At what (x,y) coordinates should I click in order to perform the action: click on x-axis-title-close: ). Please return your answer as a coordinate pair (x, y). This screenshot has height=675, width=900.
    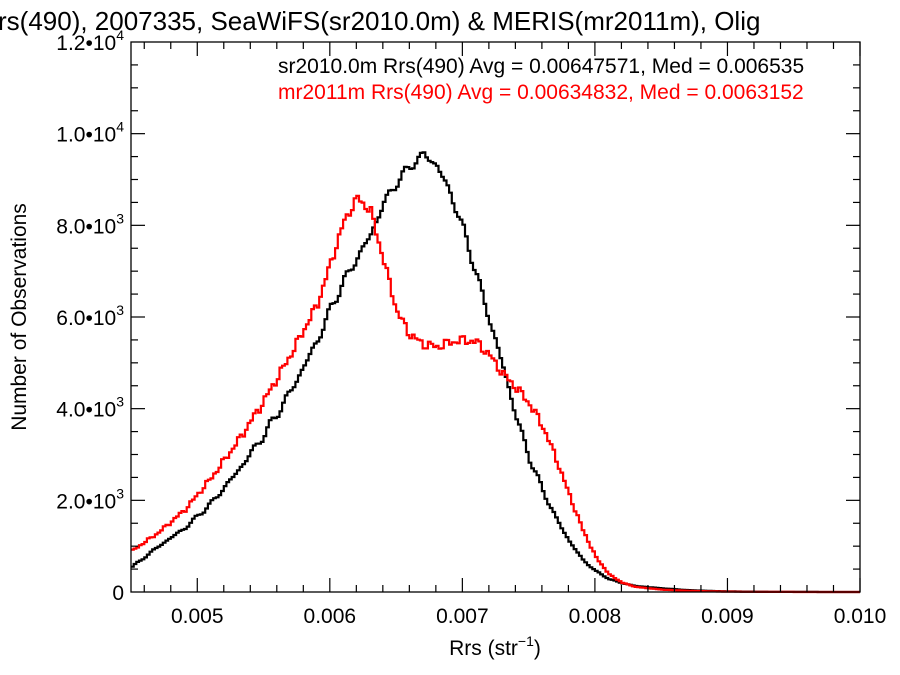
    Looking at the image, I should click on (537, 648).